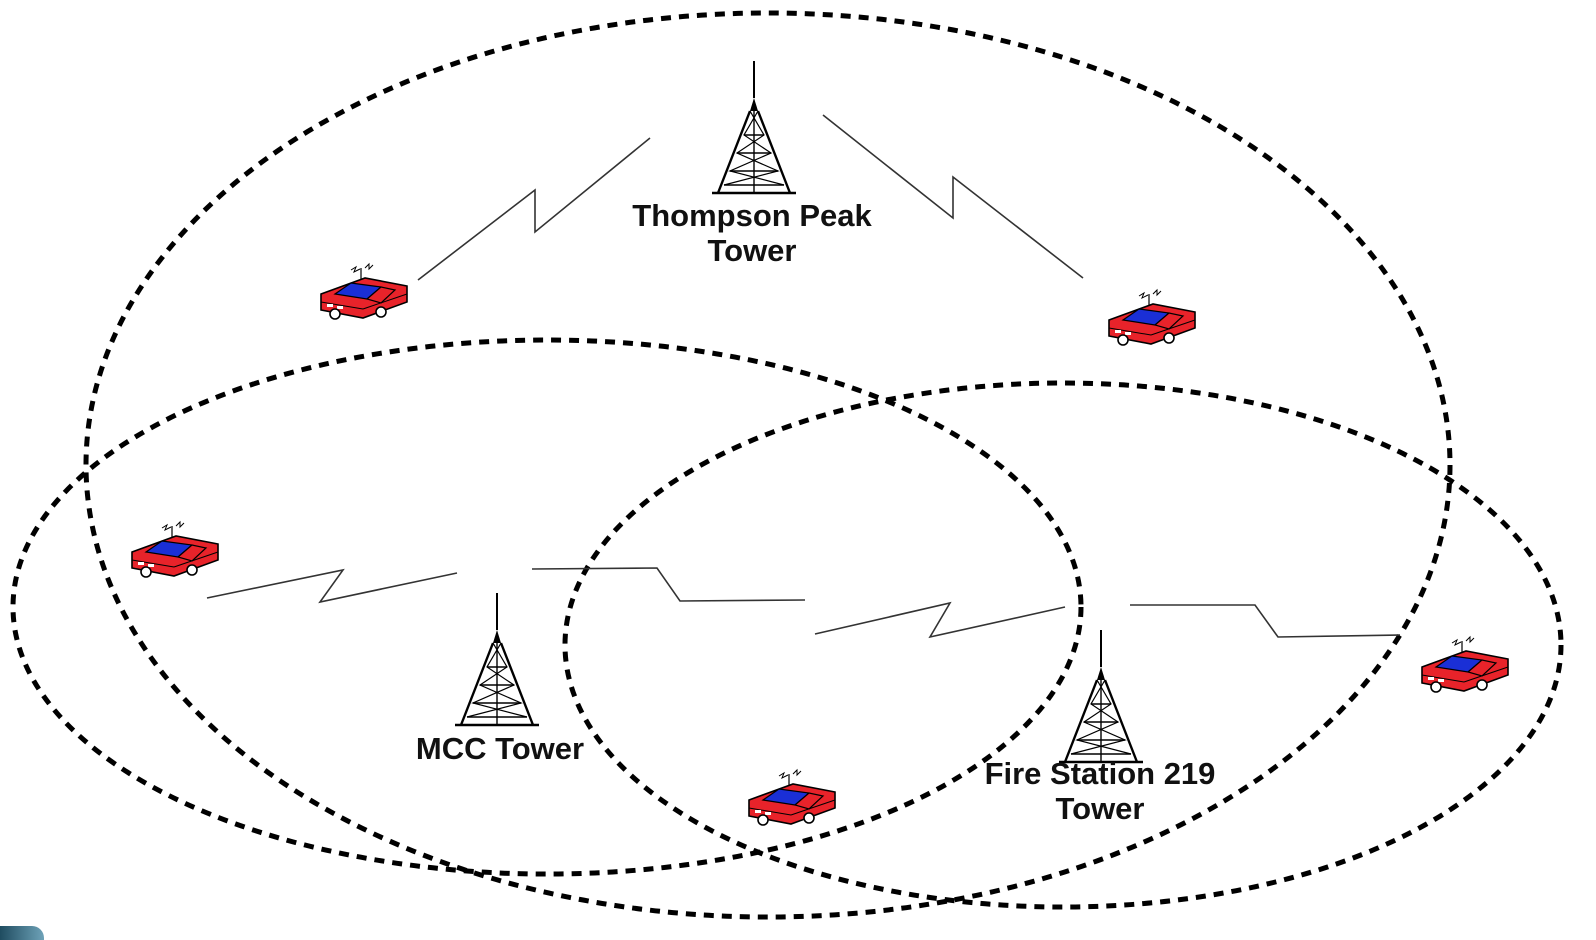 The width and height of the screenshot is (1596, 940). Describe the element at coordinates (752, 250) in the screenshot. I see `tower-label-thompson-line2: Tower` at that location.